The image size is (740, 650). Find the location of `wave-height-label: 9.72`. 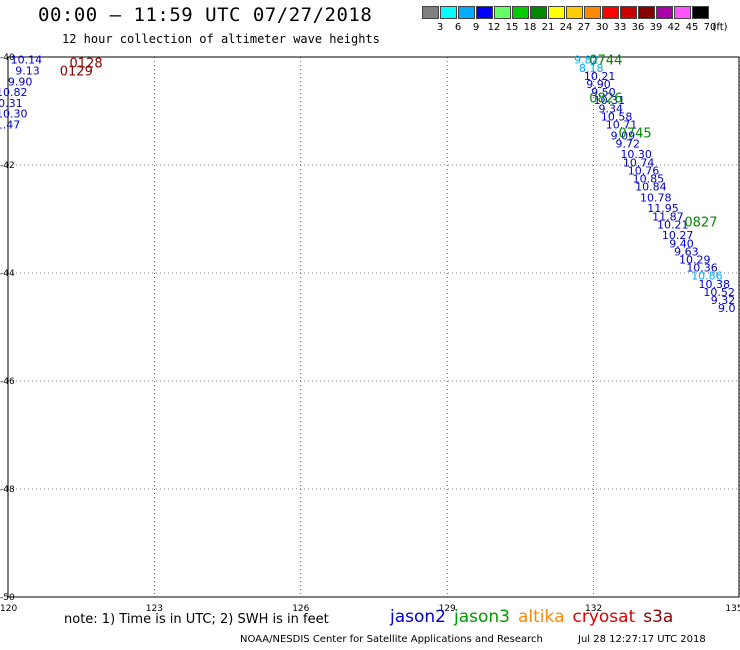

wave-height-label: 9.72 is located at coordinates (628, 143).